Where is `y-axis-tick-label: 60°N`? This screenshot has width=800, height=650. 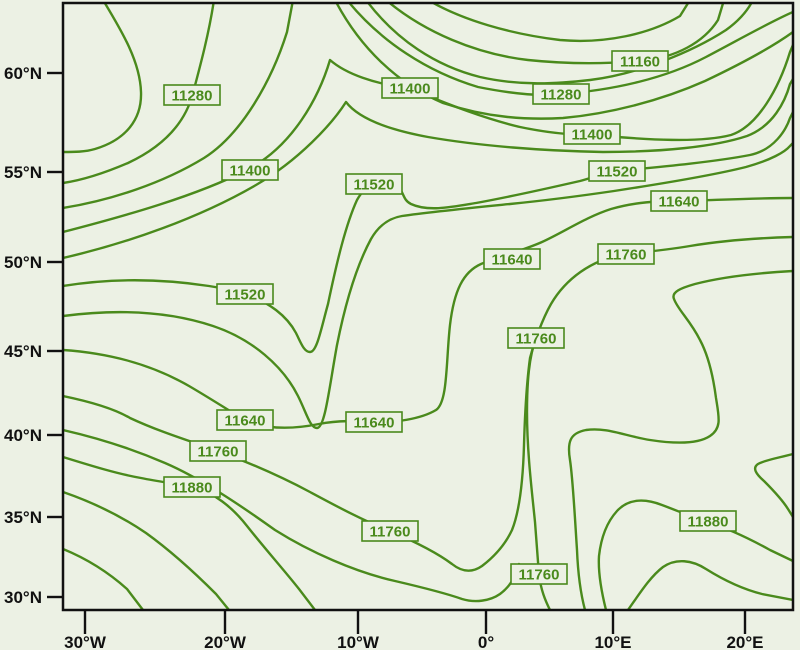 y-axis-tick-label: 60°N is located at coordinates (23, 73).